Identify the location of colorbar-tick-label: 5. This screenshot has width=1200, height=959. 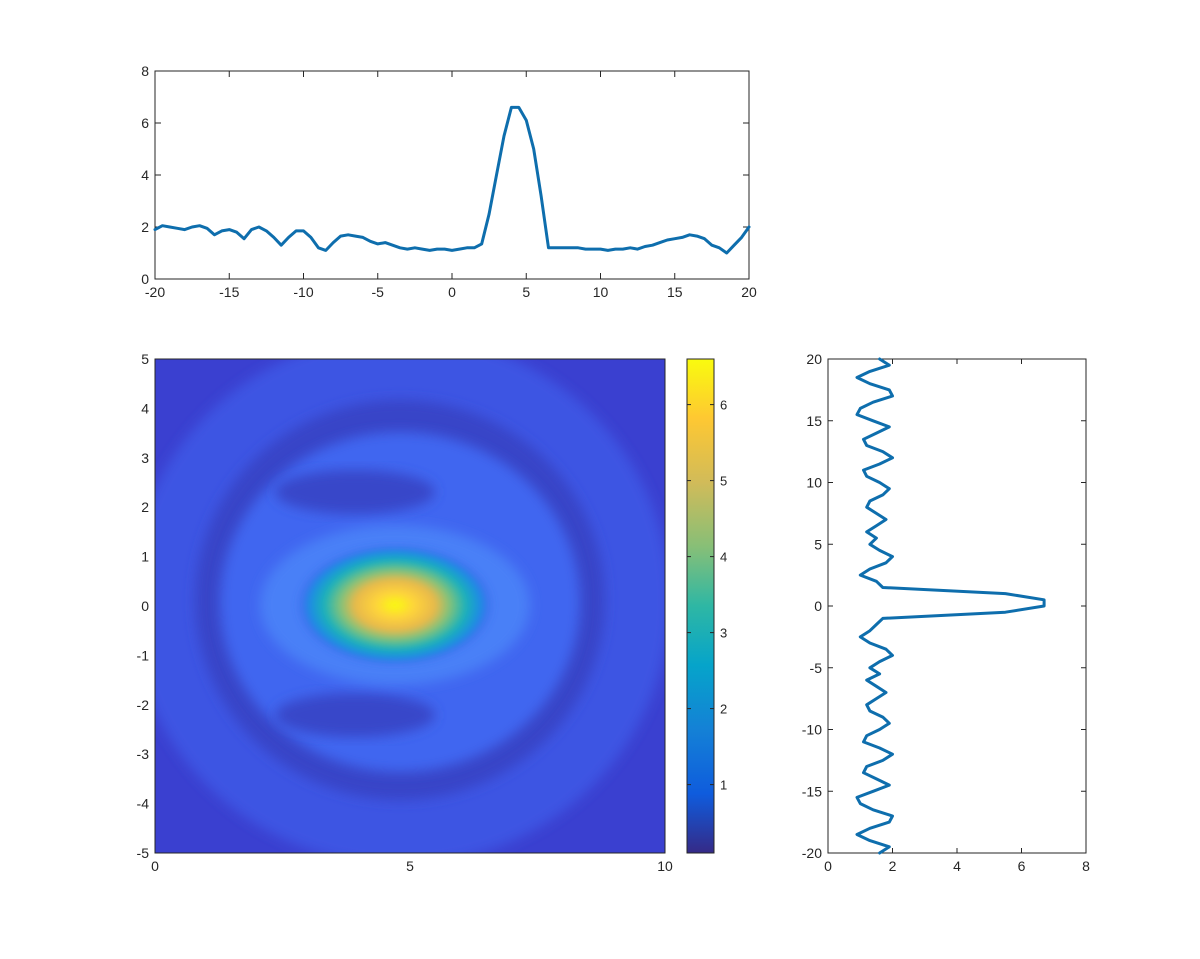
(723, 481).